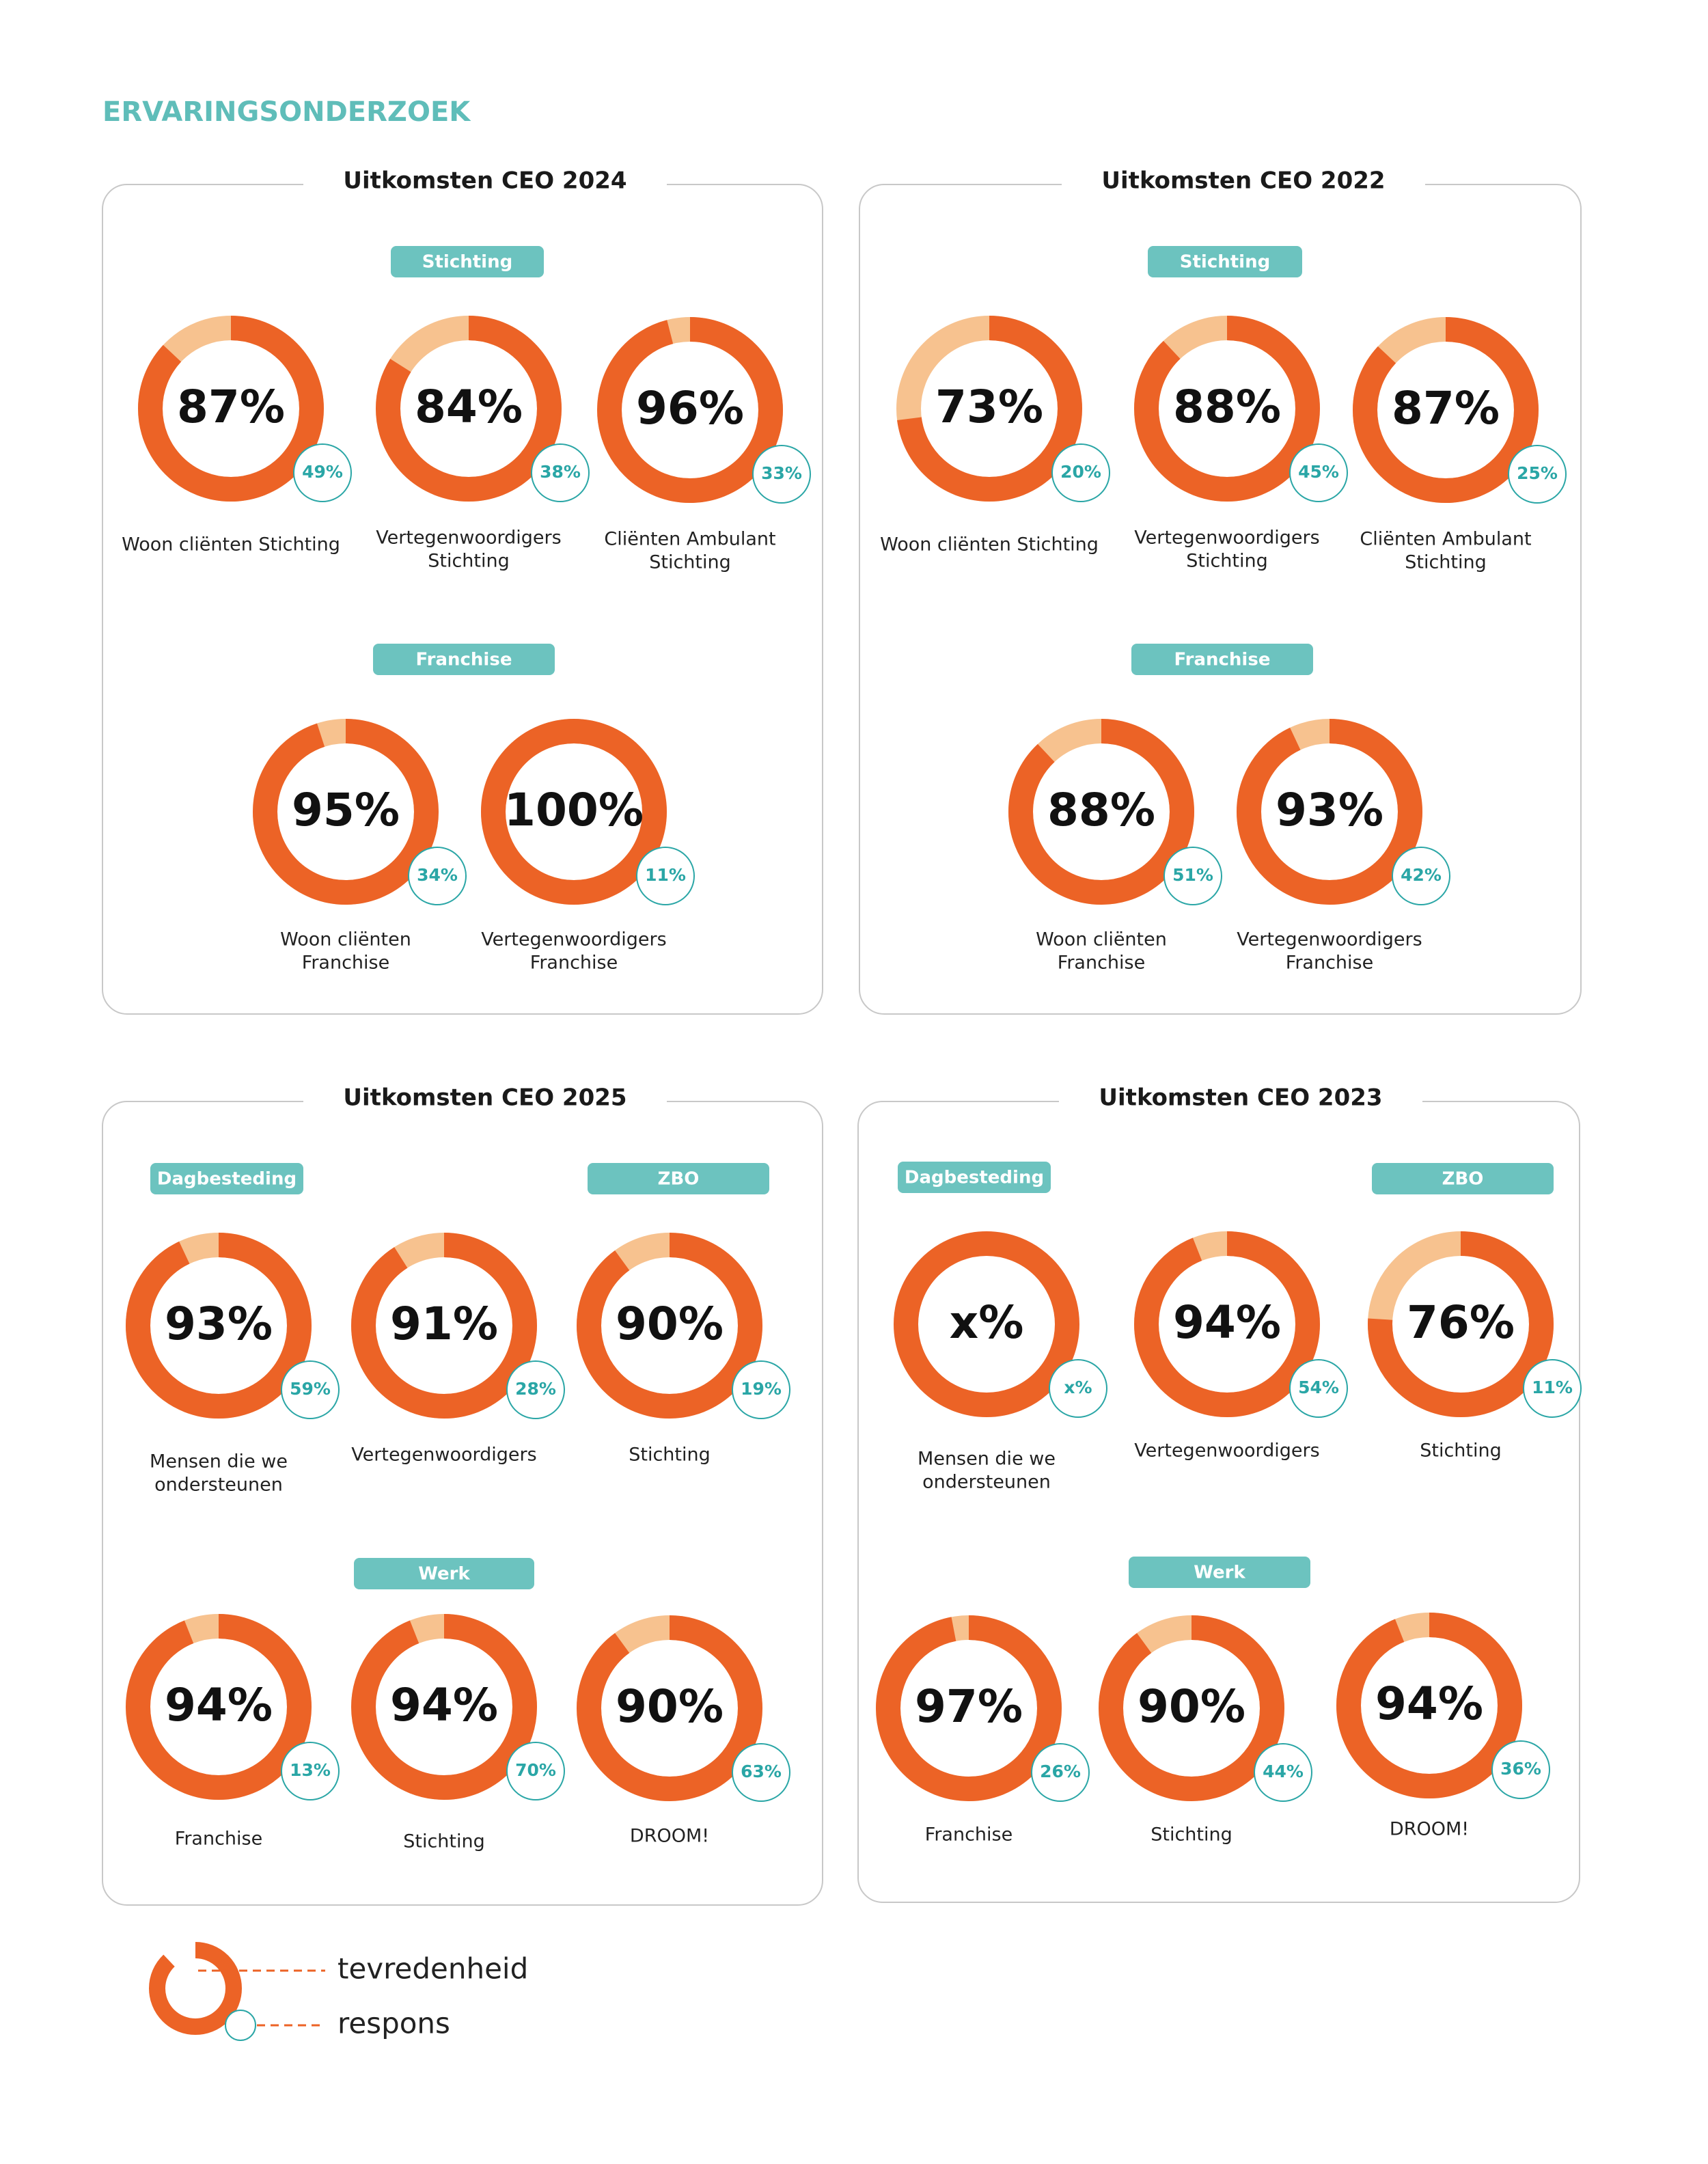 The height and width of the screenshot is (2164, 1708). I want to click on legend-donut, so click(196, 1989).